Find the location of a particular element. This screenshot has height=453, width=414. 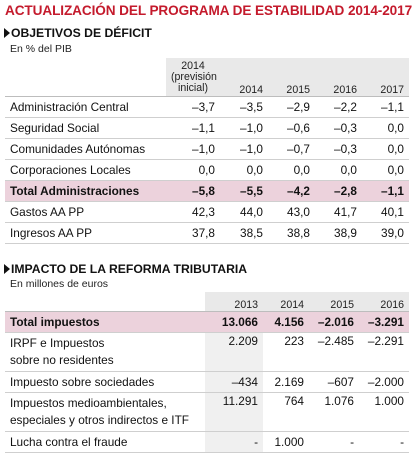

deficit-cell: 44,0 is located at coordinates (244, 212).